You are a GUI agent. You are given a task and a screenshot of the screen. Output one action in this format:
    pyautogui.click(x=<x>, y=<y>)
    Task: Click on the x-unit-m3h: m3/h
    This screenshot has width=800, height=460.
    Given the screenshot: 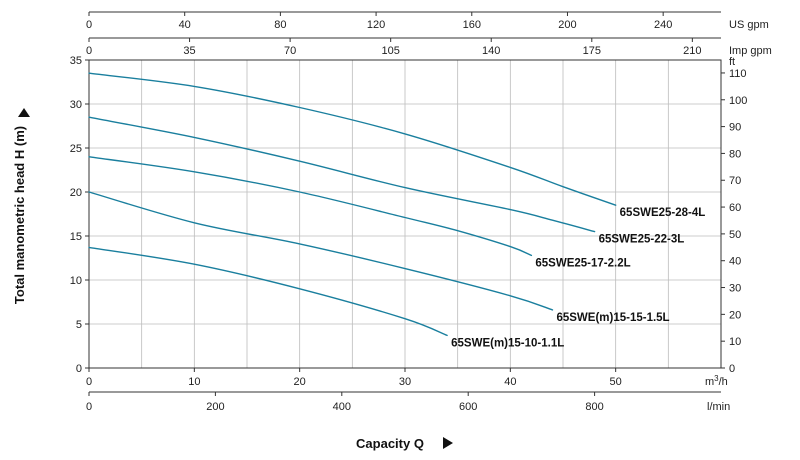 What is the action you would take?
    pyautogui.click(x=716, y=381)
    